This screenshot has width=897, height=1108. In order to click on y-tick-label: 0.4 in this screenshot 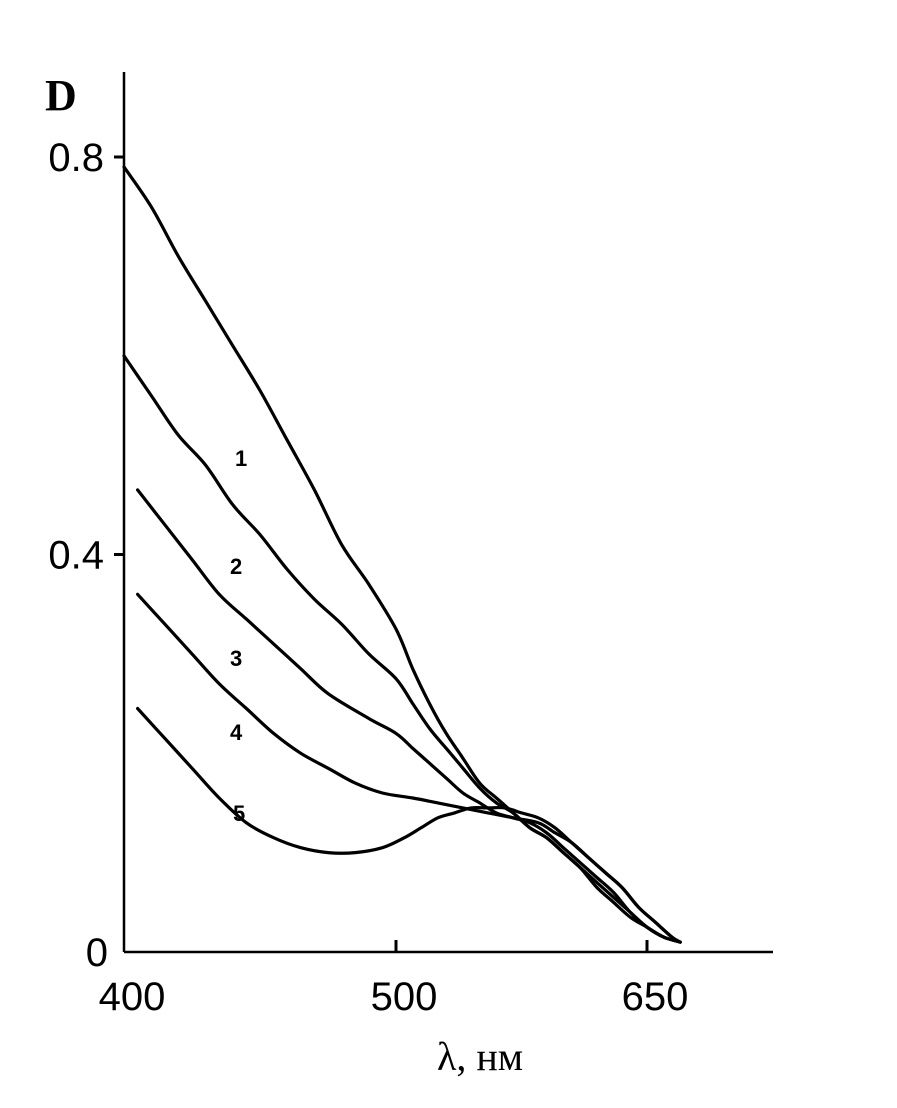, I will do `click(76, 556)`.